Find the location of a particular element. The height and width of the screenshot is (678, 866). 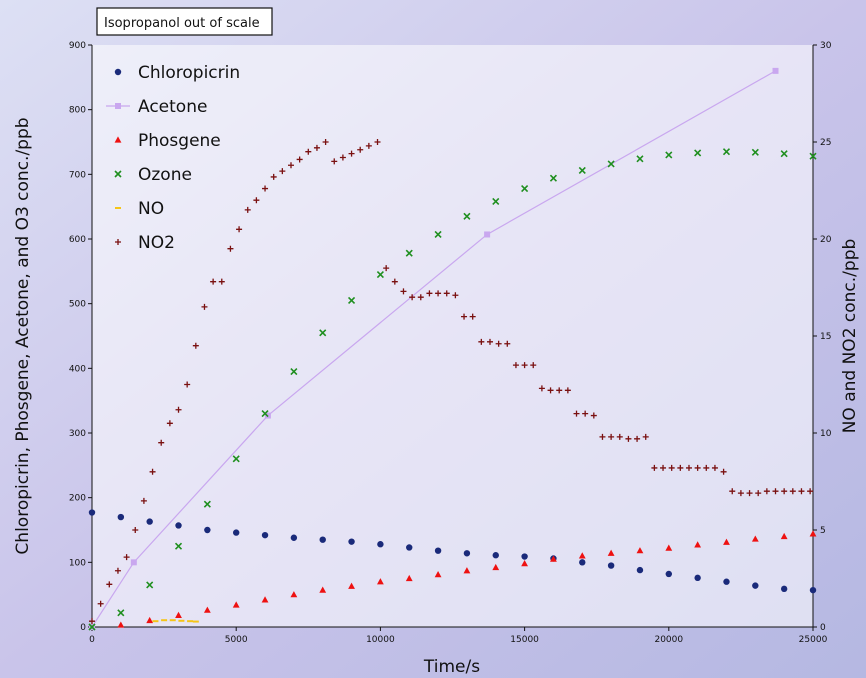

legend-item-ozone: Ozone is located at coordinates (153, 175).